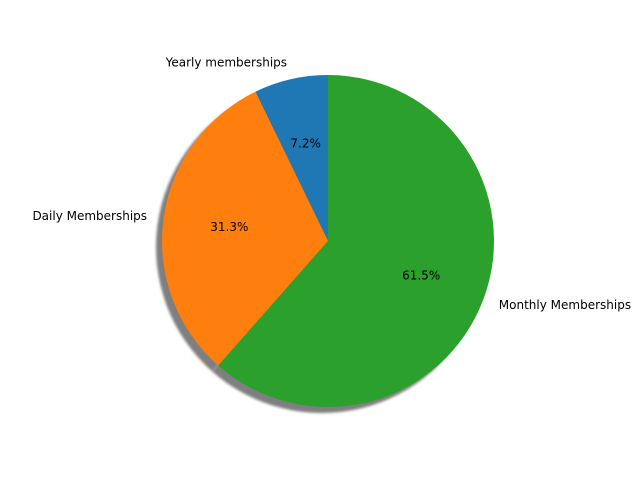 This screenshot has height=480, width=640. Describe the element at coordinates (89, 216) in the screenshot. I see `slice-label-daily-memberships: Daily Memberships` at that location.